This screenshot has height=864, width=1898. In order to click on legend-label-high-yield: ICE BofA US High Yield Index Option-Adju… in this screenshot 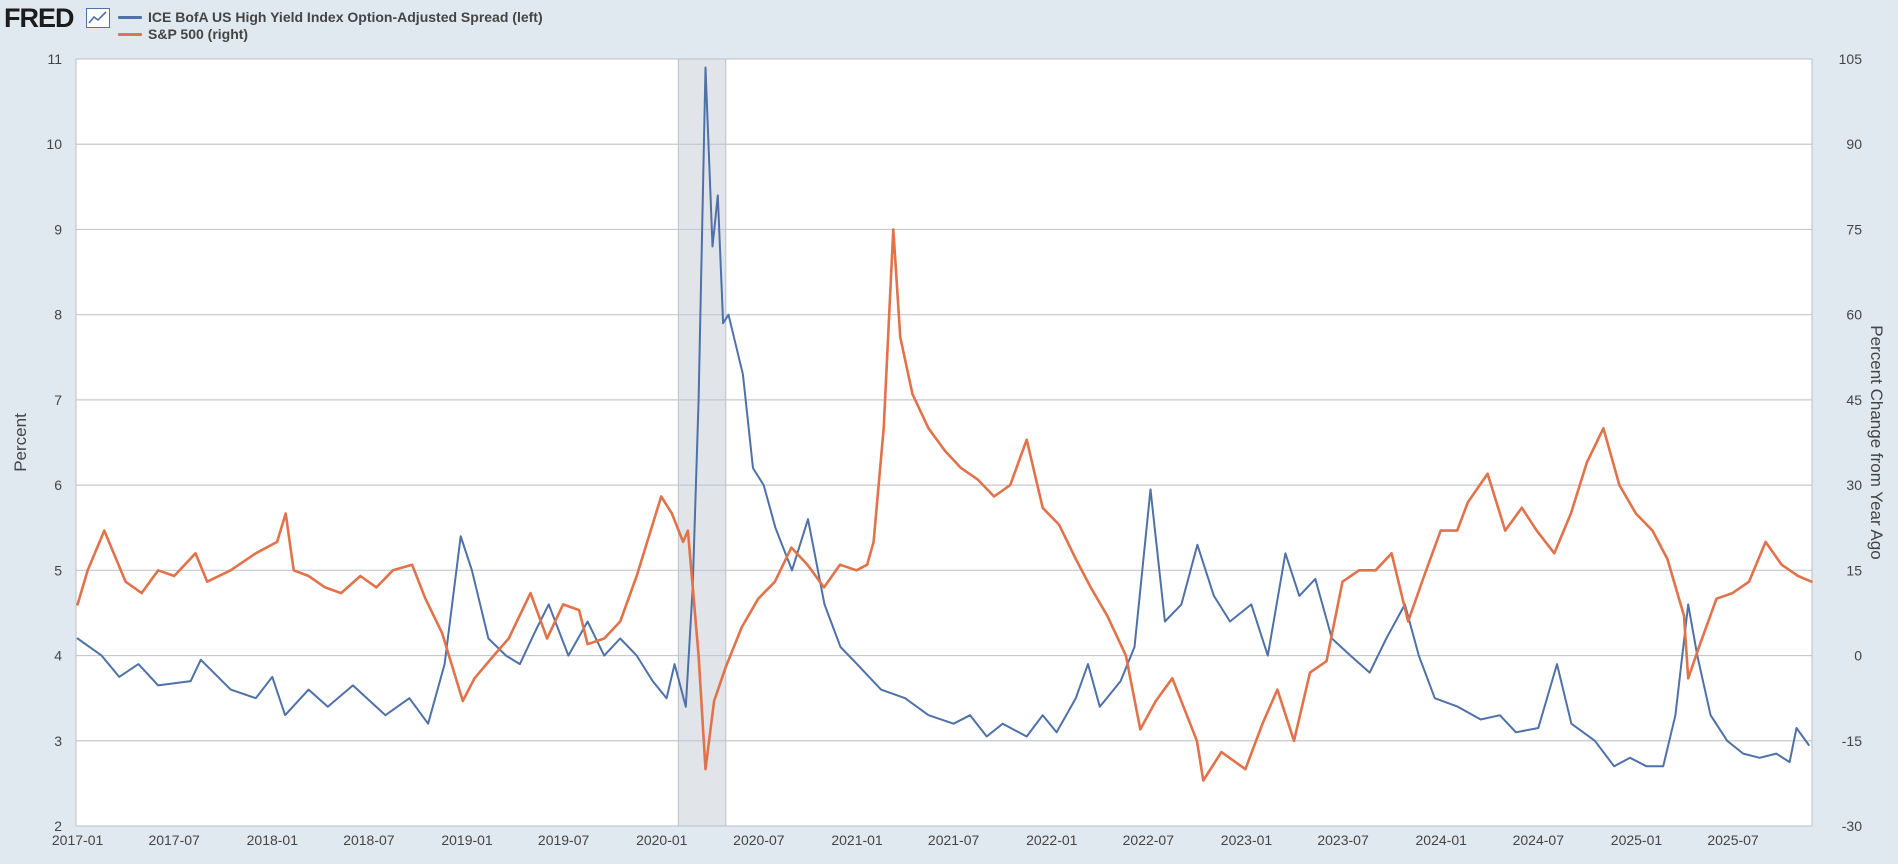, I will do `click(345, 17)`.